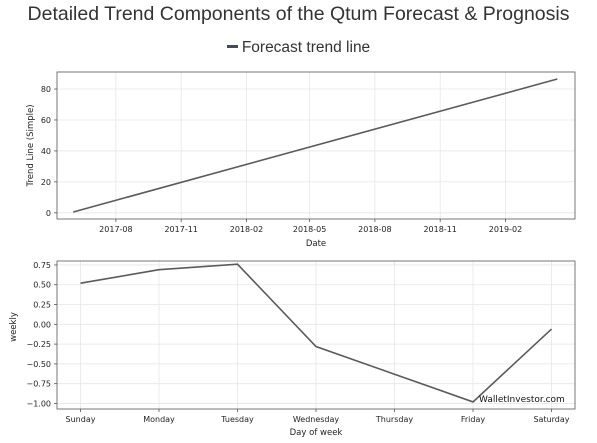 The width and height of the screenshot is (597, 443). I want to click on weekly-x-tick-label: Wednesday, so click(316, 419).